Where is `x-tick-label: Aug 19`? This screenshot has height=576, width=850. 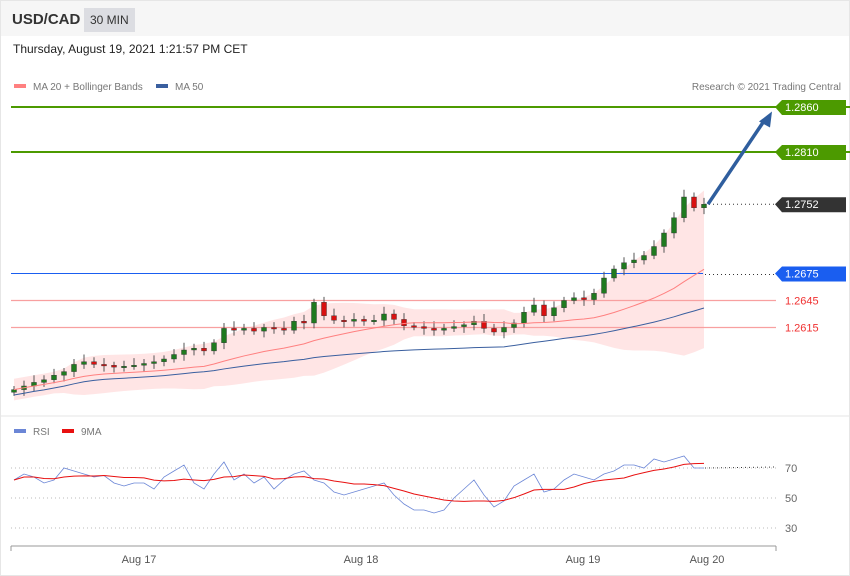
x-tick-label: Aug 19 is located at coordinates (583, 560).